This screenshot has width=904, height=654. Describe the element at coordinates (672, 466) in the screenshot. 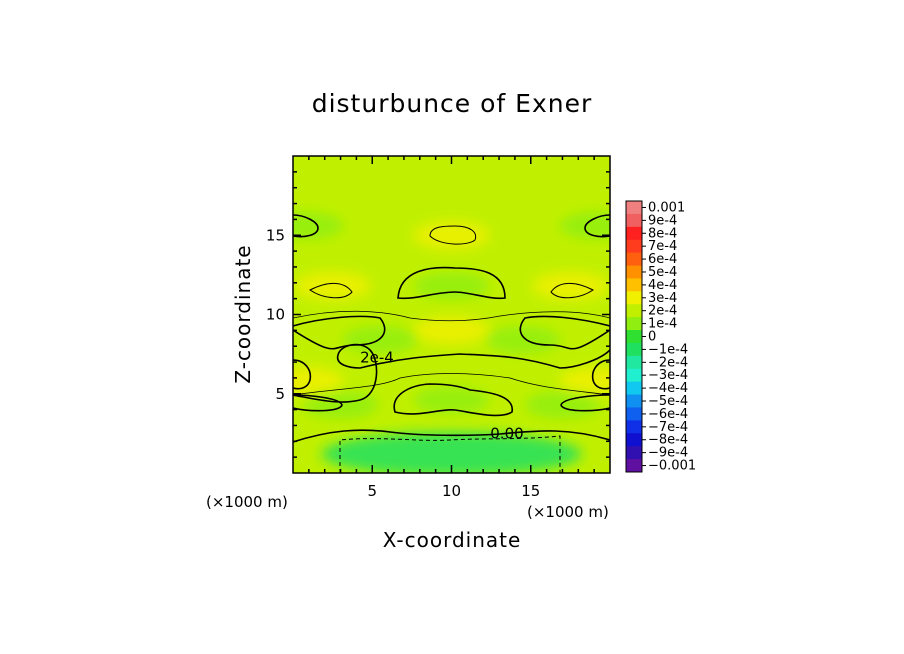

I see `colorbar-label: −0.001` at that location.